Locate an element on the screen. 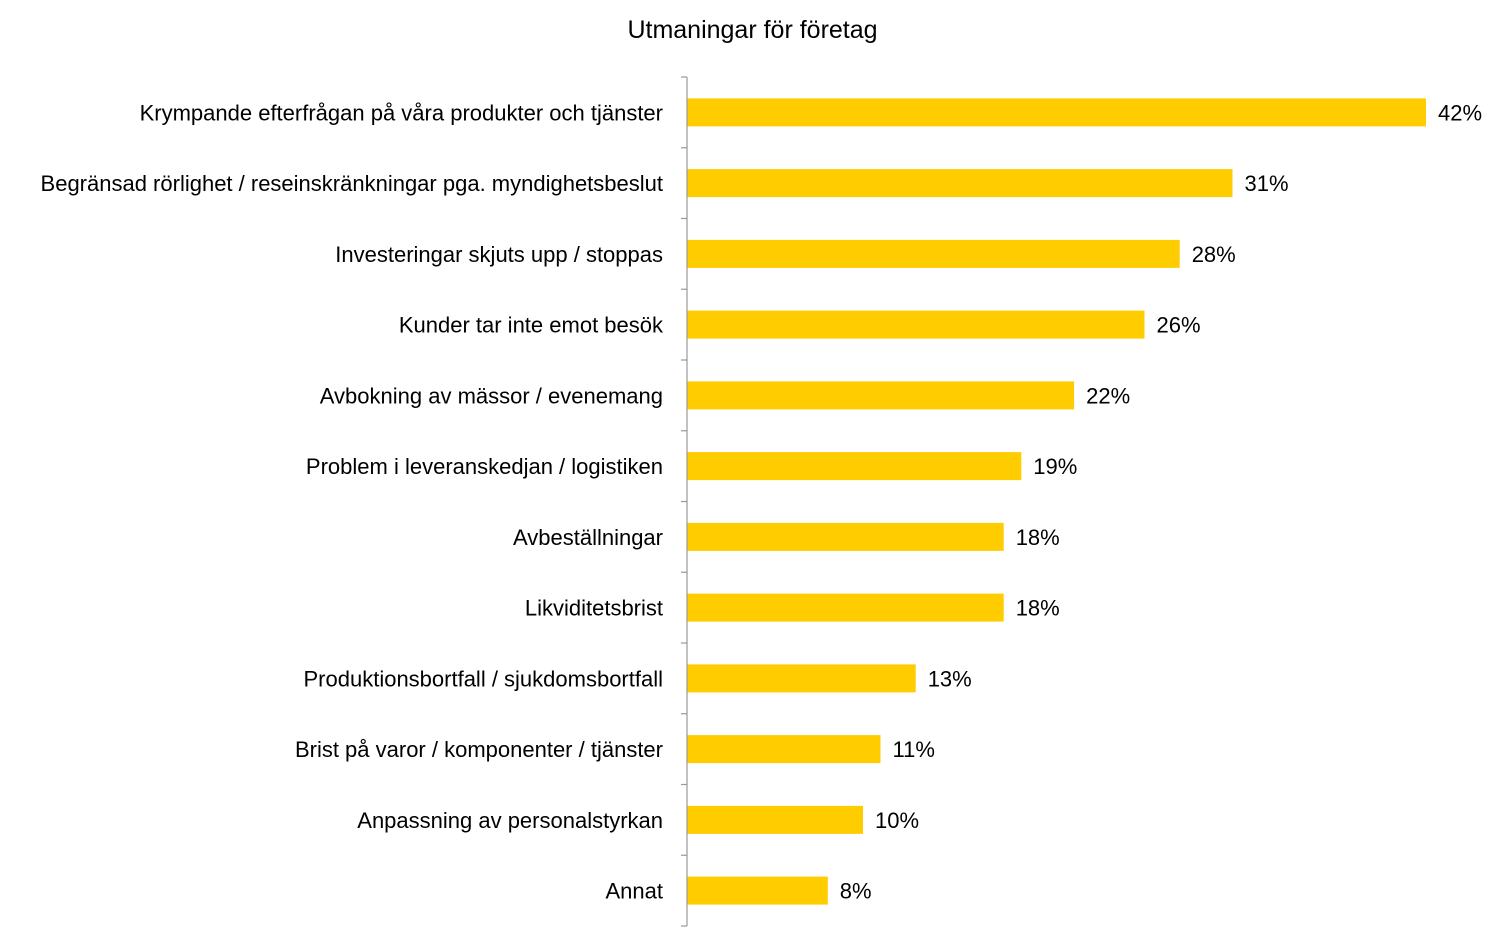 The image size is (1505, 948). category-label: Investeringar skjuts upp / stoppas is located at coordinates (499, 254).